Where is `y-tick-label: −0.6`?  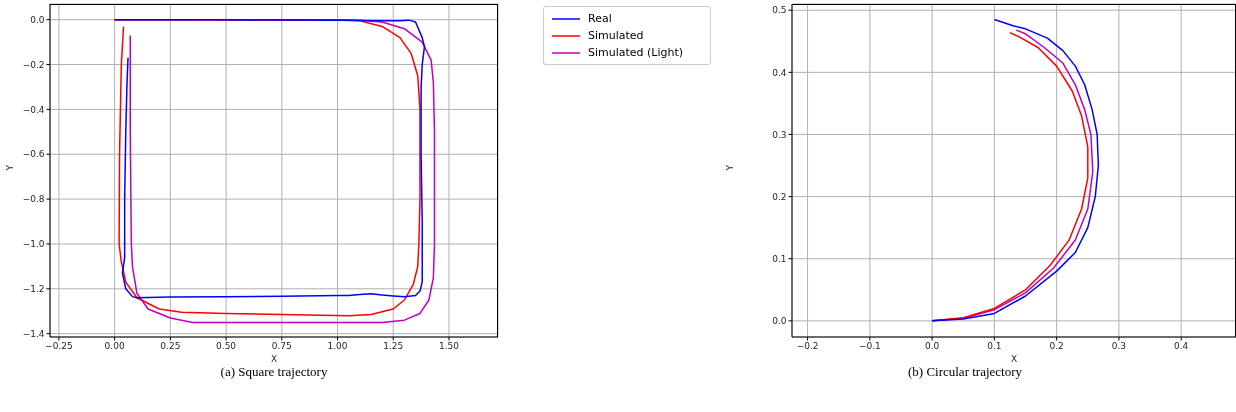 y-tick-label: −0.6 is located at coordinates (33, 154).